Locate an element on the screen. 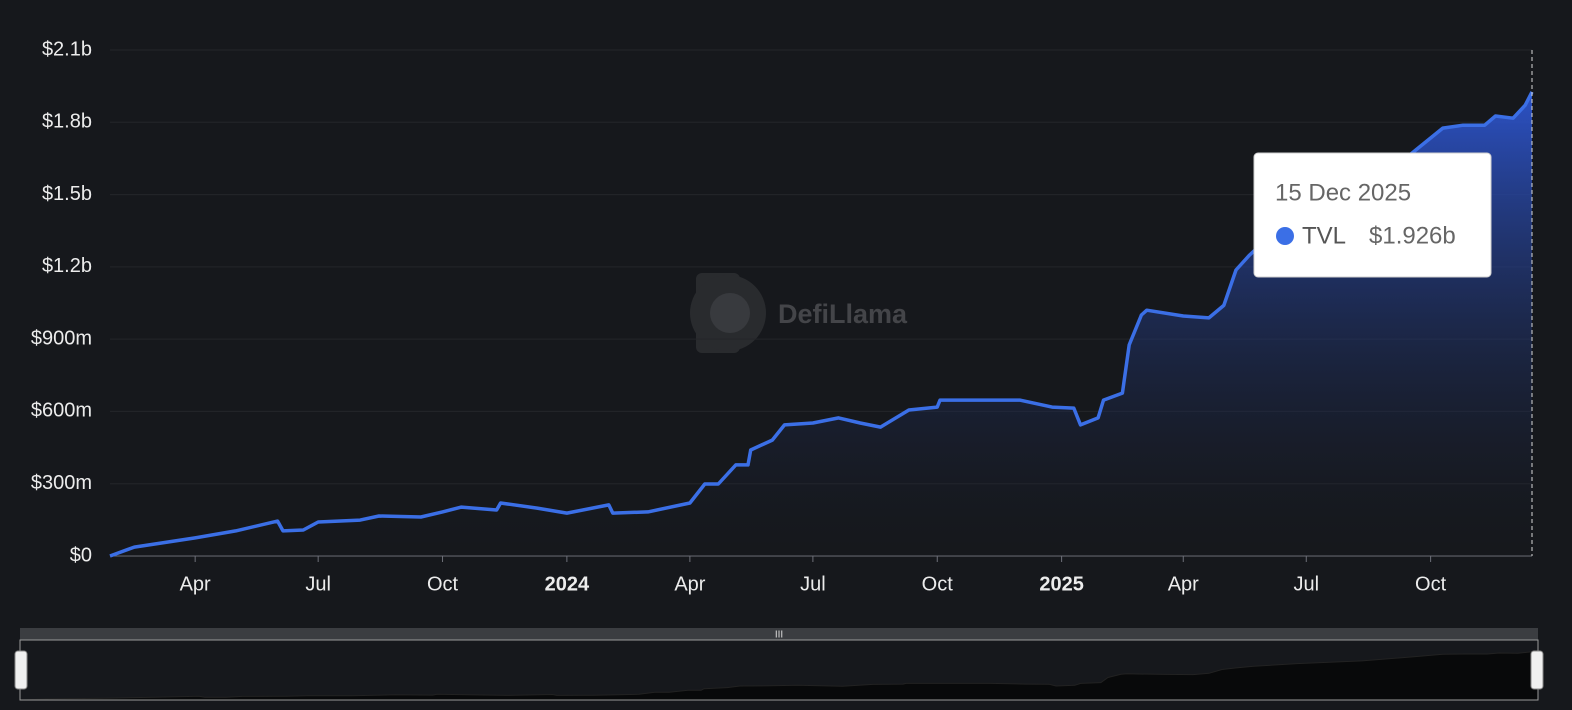  zoom-slider: III is located at coordinates (779, 664).